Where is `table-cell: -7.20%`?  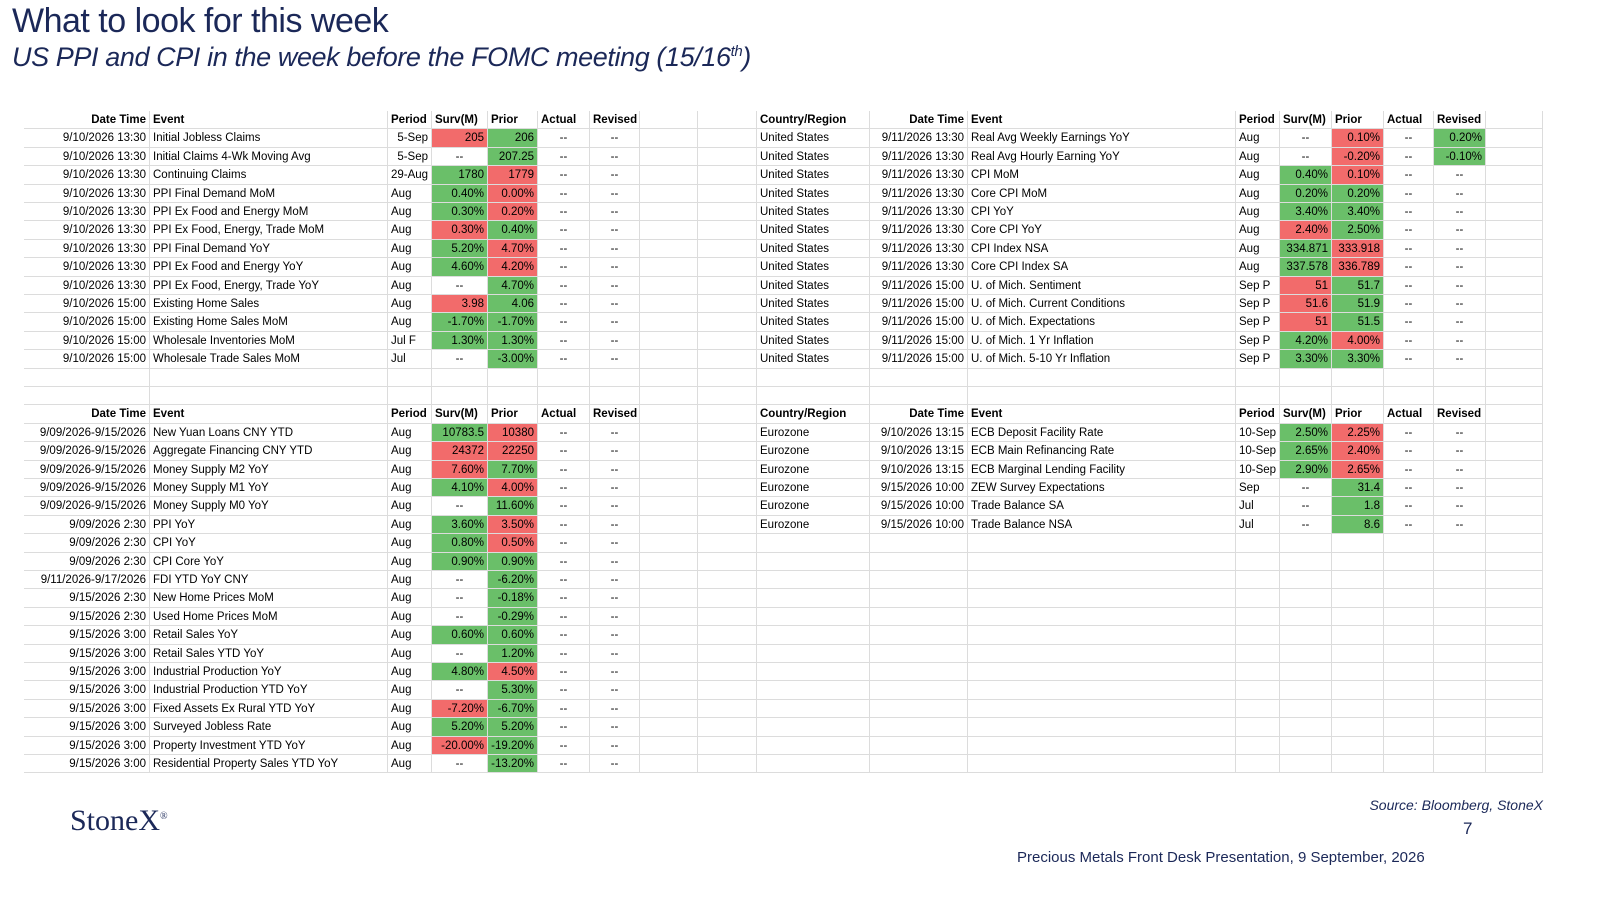
table-cell: -7.20% is located at coordinates (460, 709).